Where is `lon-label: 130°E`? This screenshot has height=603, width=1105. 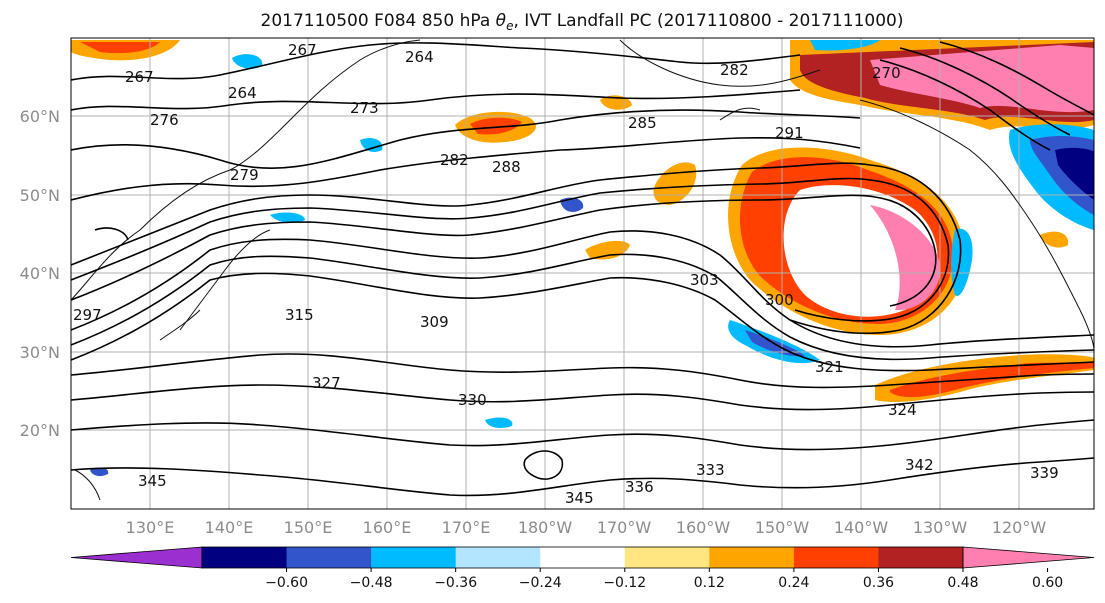 lon-label: 130°E is located at coordinates (150, 527).